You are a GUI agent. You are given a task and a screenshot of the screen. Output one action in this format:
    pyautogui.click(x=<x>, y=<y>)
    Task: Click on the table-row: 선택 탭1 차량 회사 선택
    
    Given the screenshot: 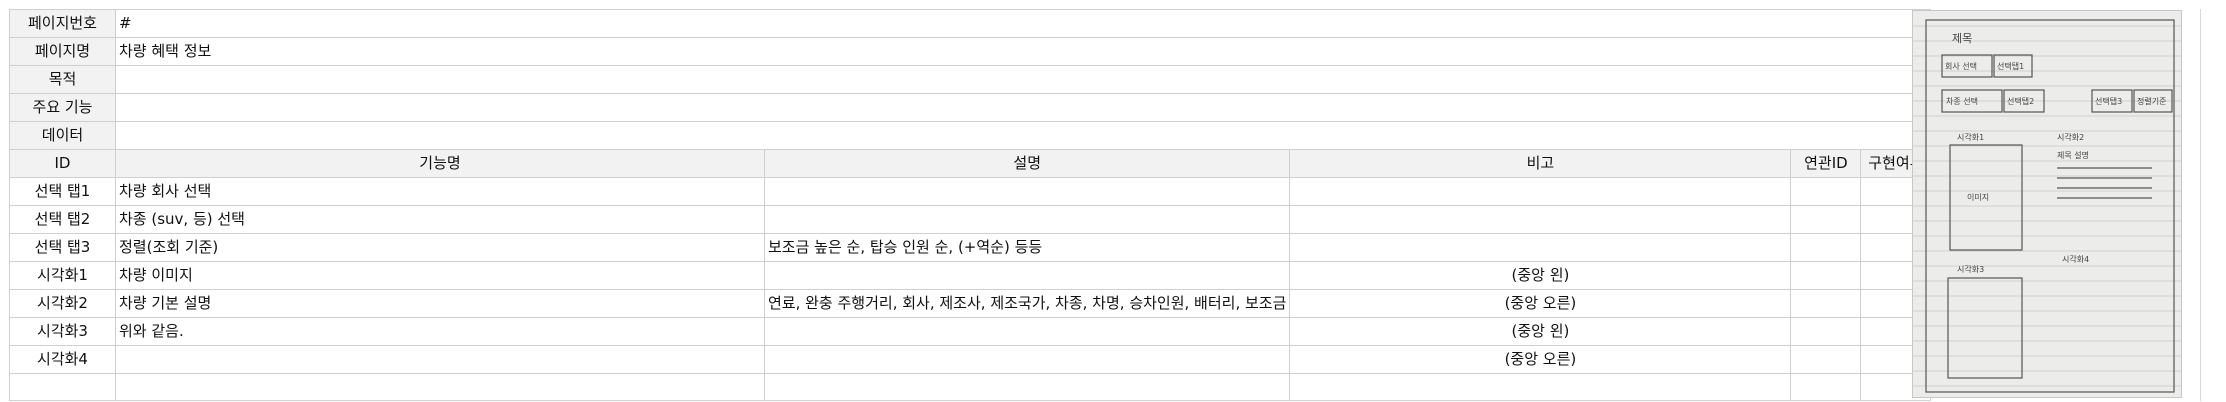 What is the action you would take?
    pyautogui.click(x=970, y=191)
    